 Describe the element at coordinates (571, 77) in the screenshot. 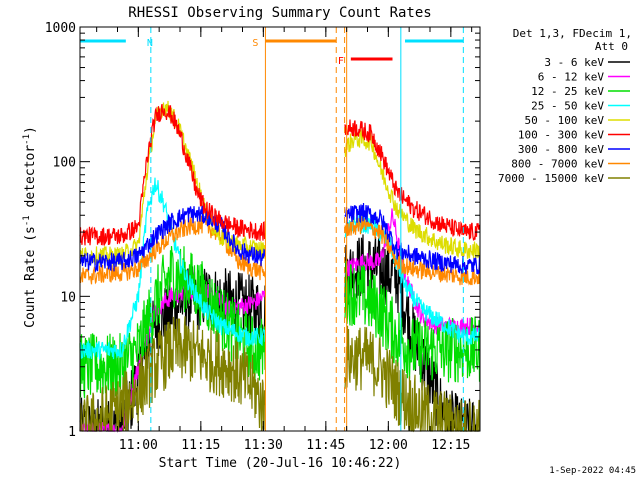

I see `legend-label-2: 6 - 12 keV` at that location.